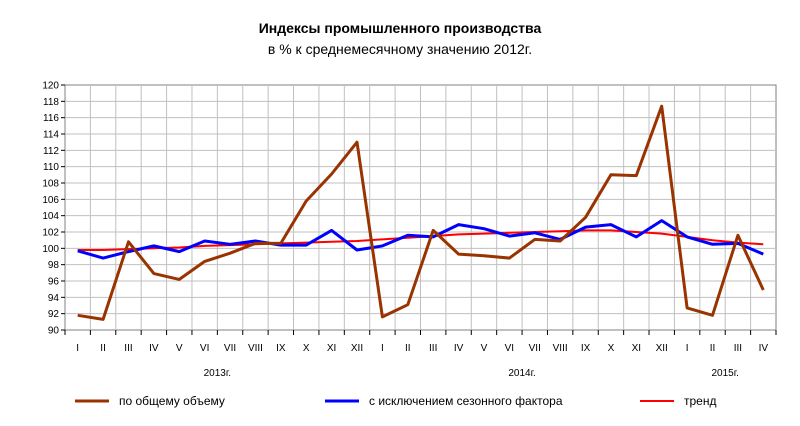 The width and height of the screenshot is (800, 426). What do you see at coordinates (54, 282) in the screenshot?
I see `y-tick-label: 96` at bounding box center [54, 282].